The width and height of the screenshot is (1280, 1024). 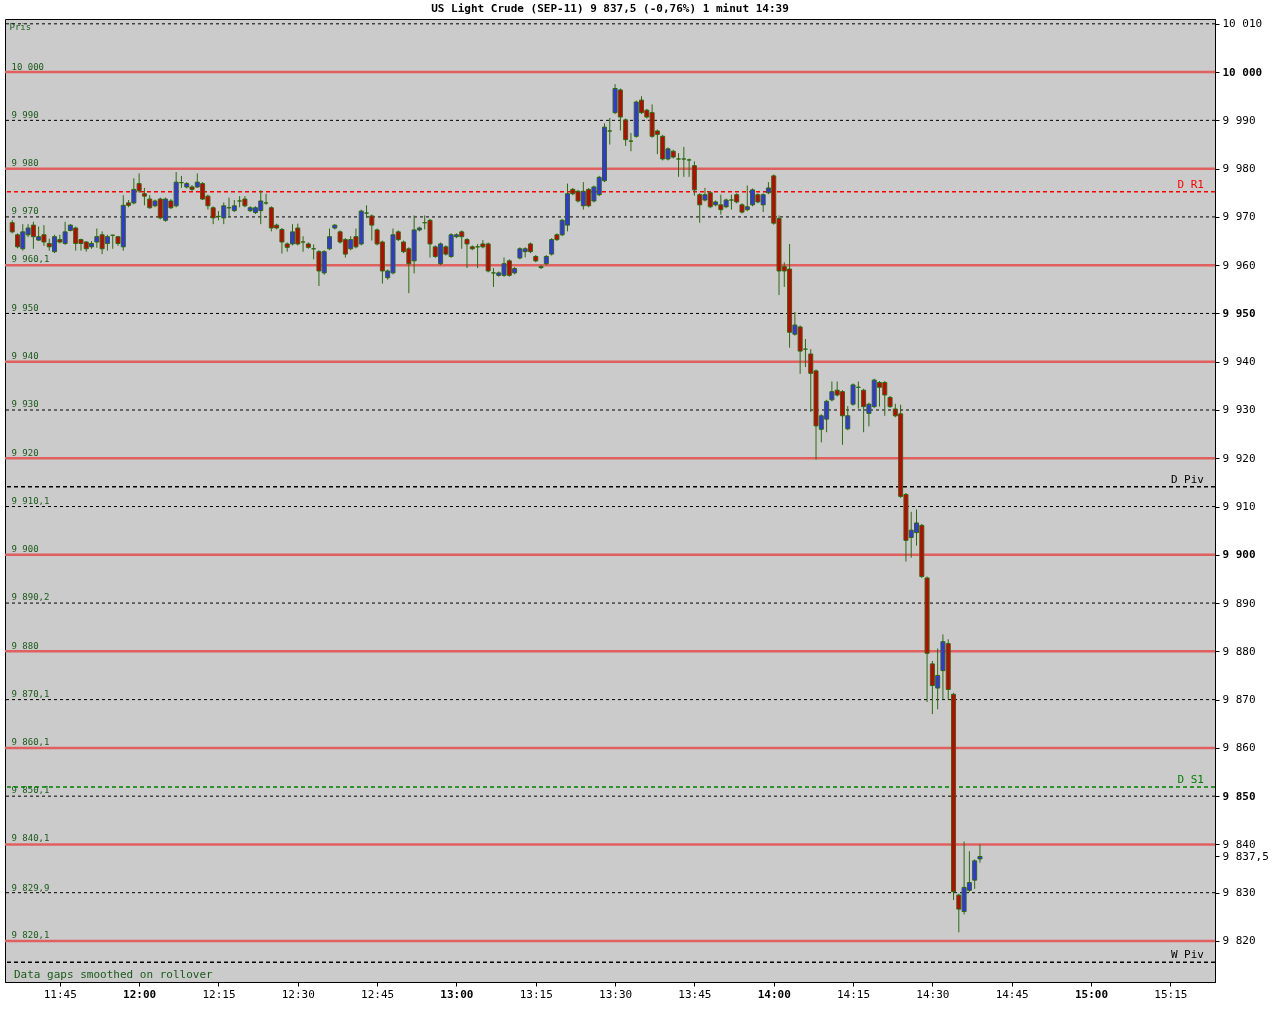 I want to click on y-tick-label: 9 920, so click(x=1239, y=458).